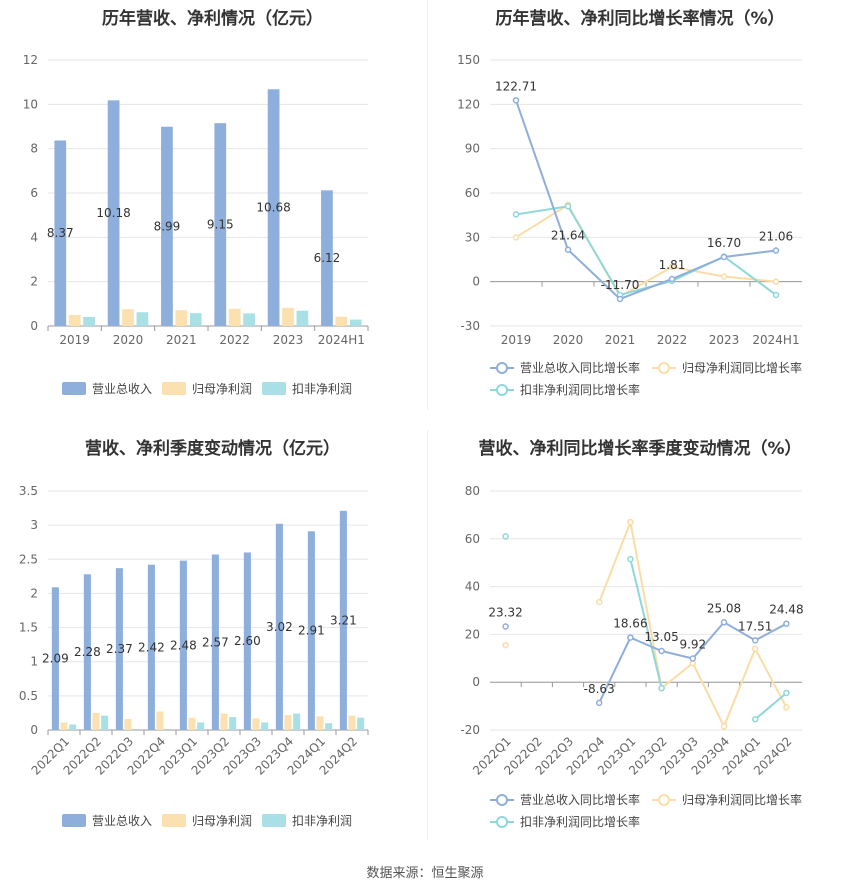 Image resolution: width=850 pixels, height=891 pixels. Describe the element at coordinates (516, 86) in the screenshot. I see `line-data-label: 122.71` at that location.